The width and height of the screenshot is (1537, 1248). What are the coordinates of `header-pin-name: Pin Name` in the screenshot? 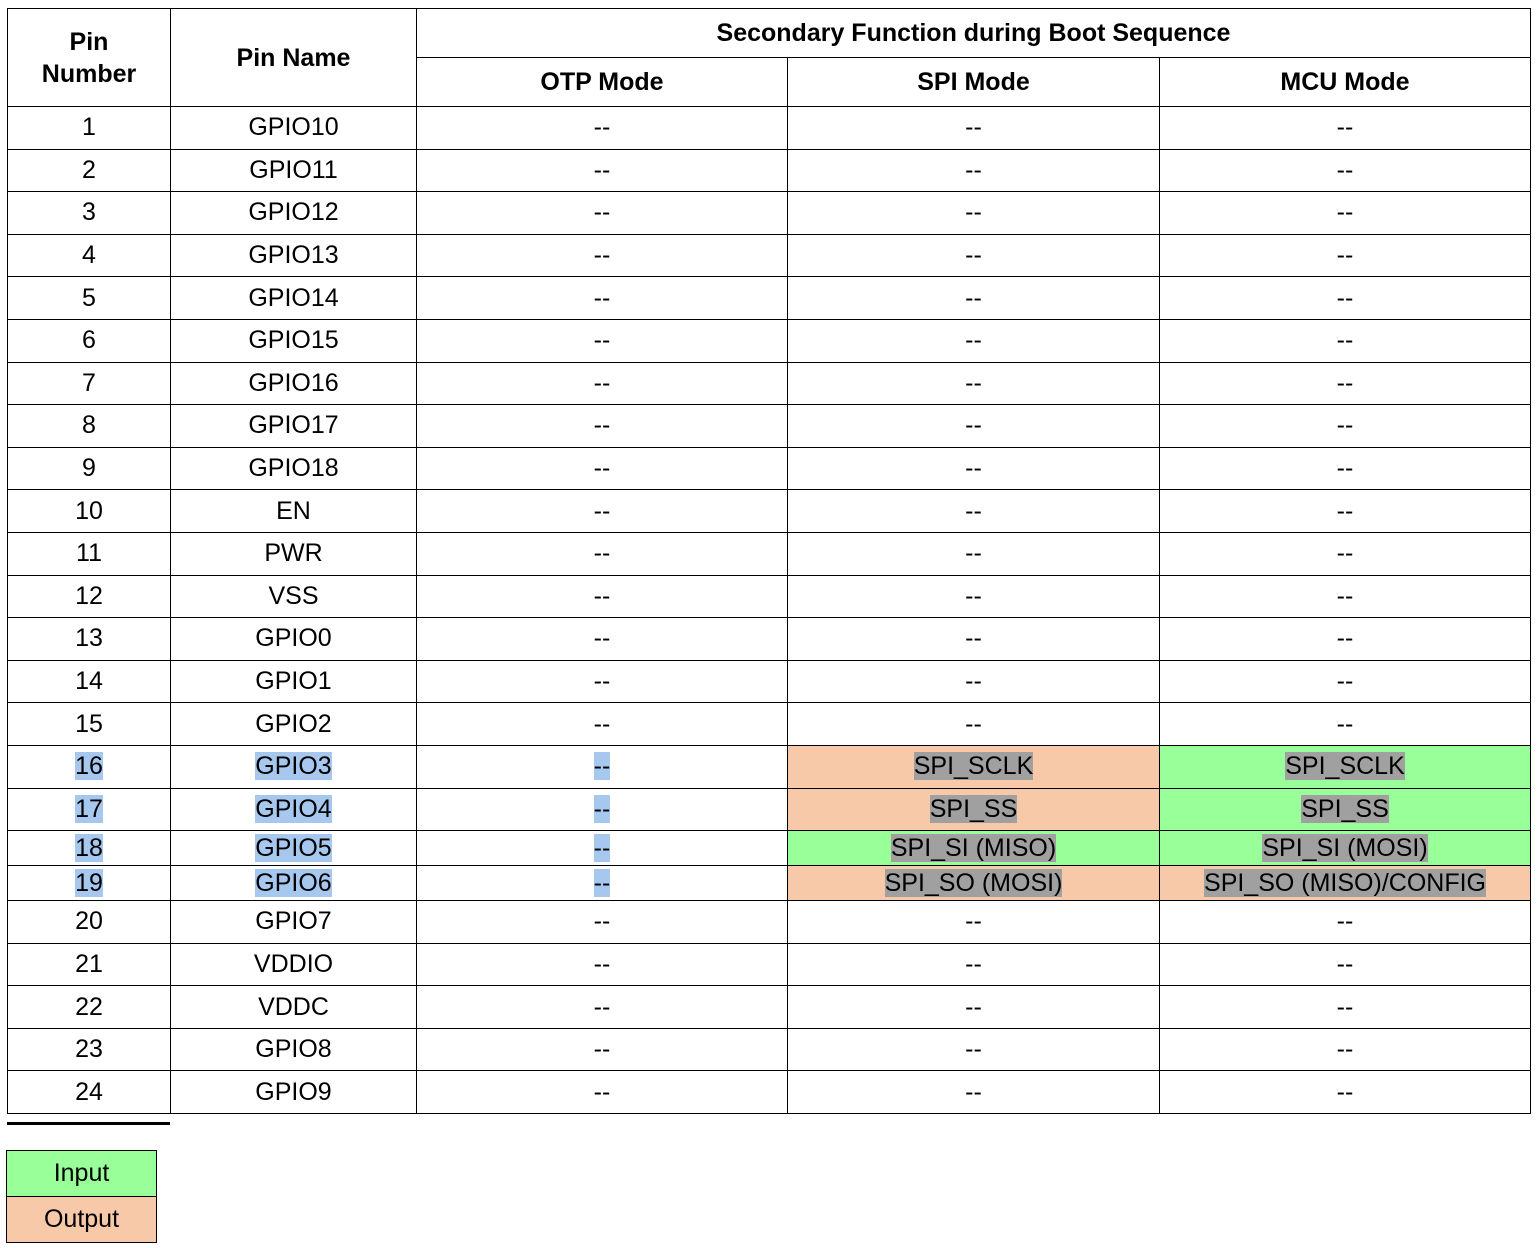 It's located at (293, 57).